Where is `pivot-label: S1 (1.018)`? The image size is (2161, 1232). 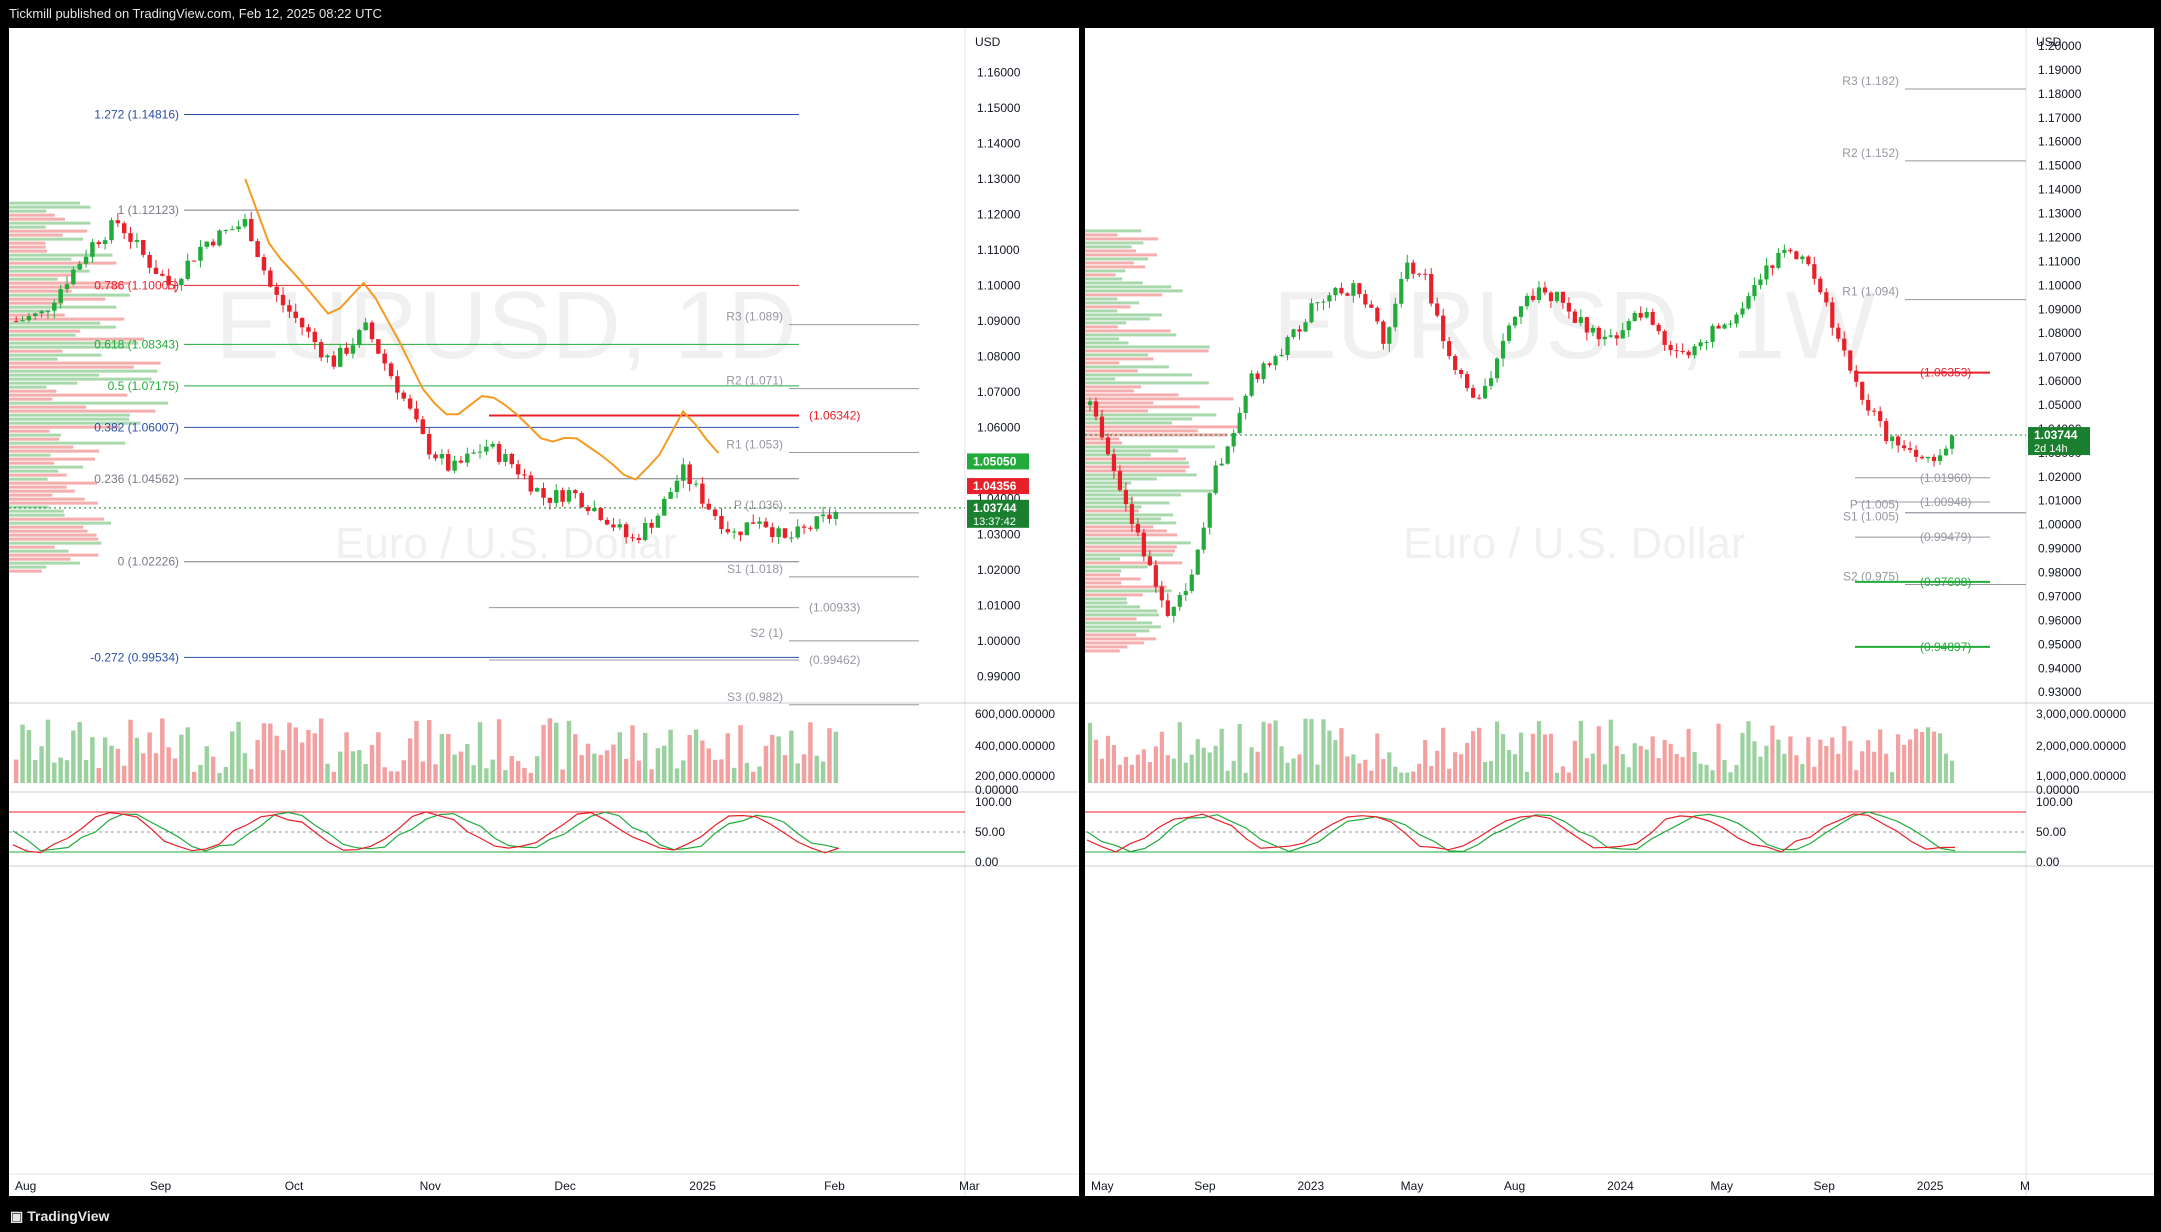
pivot-label: S1 (1.018) is located at coordinates (755, 569).